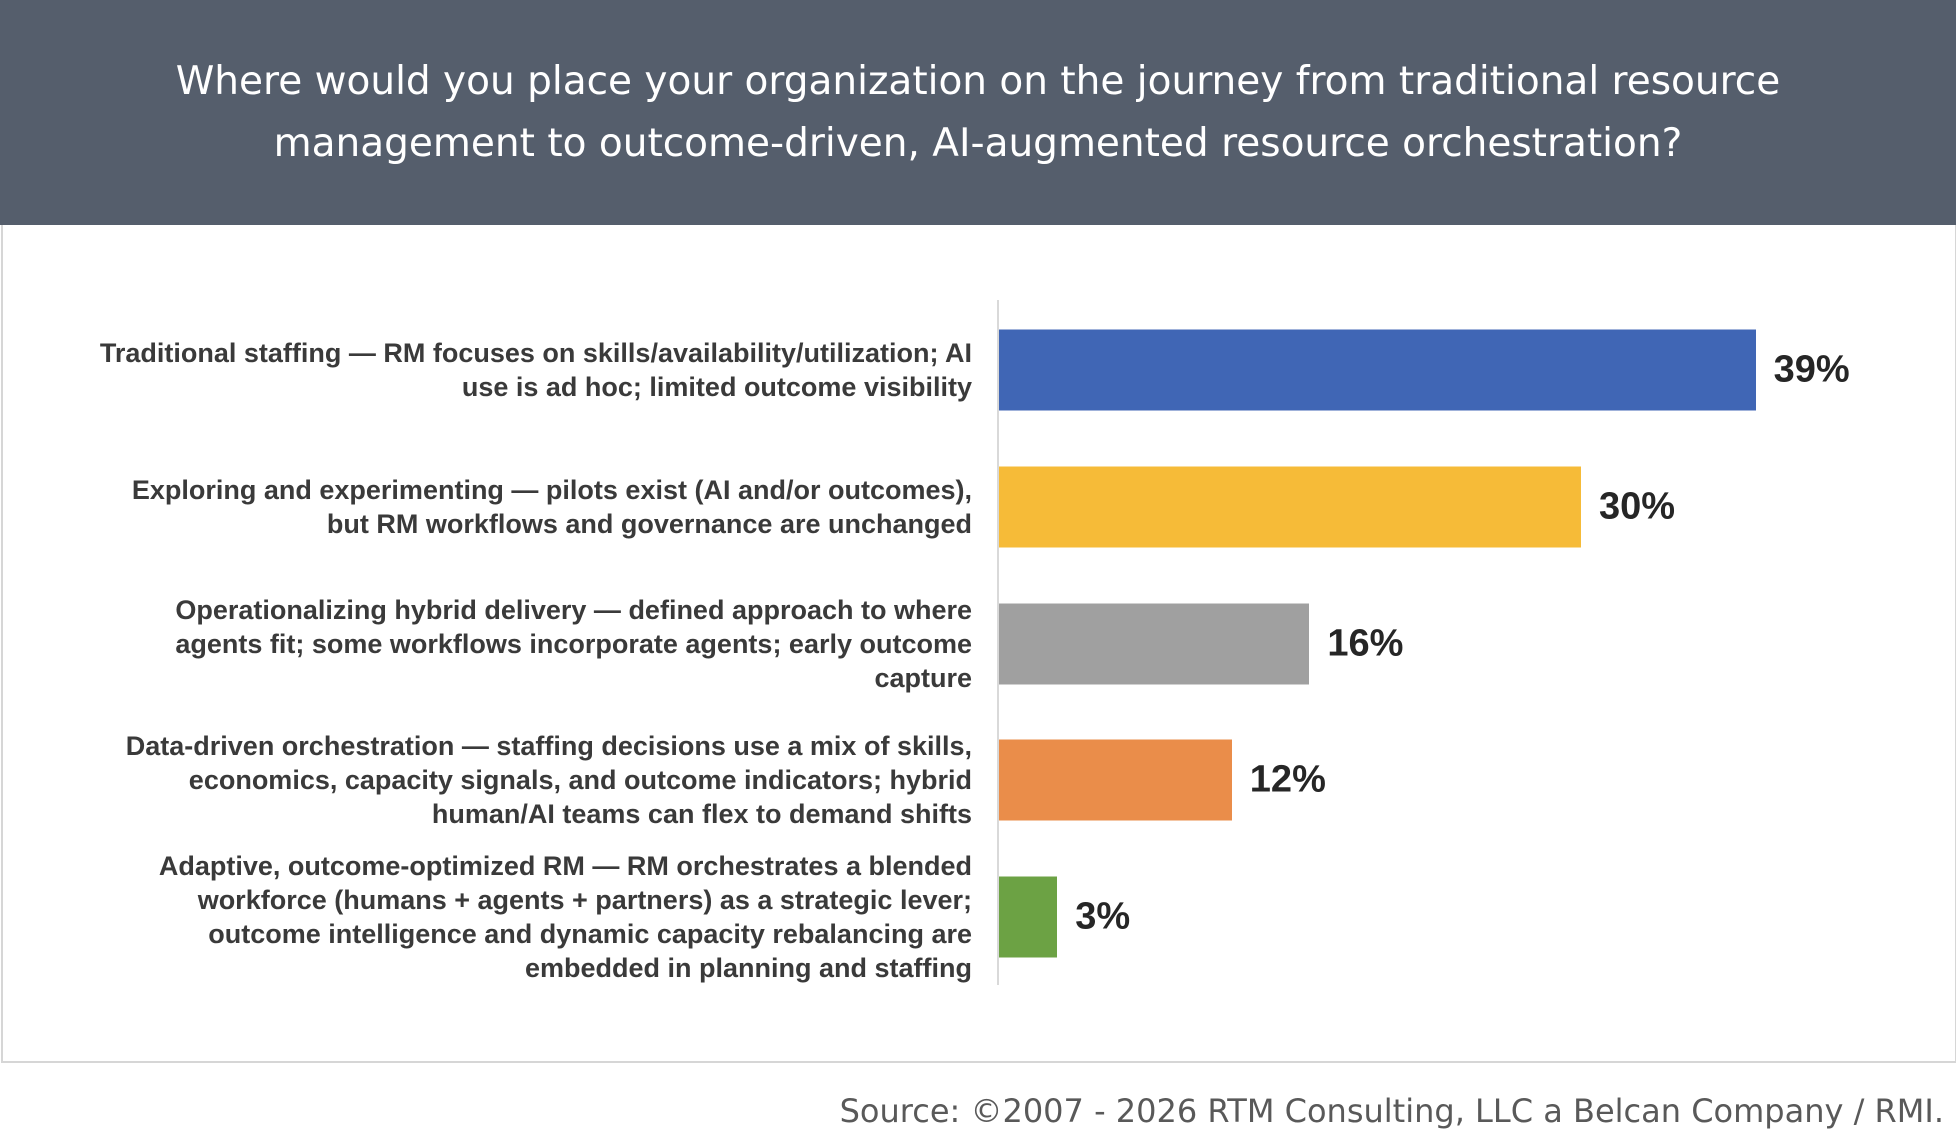 The image size is (1956, 1136). What do you see at coordinates (1365, 643) in the screenshot?
I see `value-label: 16%` at bounding box center [1365, 643].